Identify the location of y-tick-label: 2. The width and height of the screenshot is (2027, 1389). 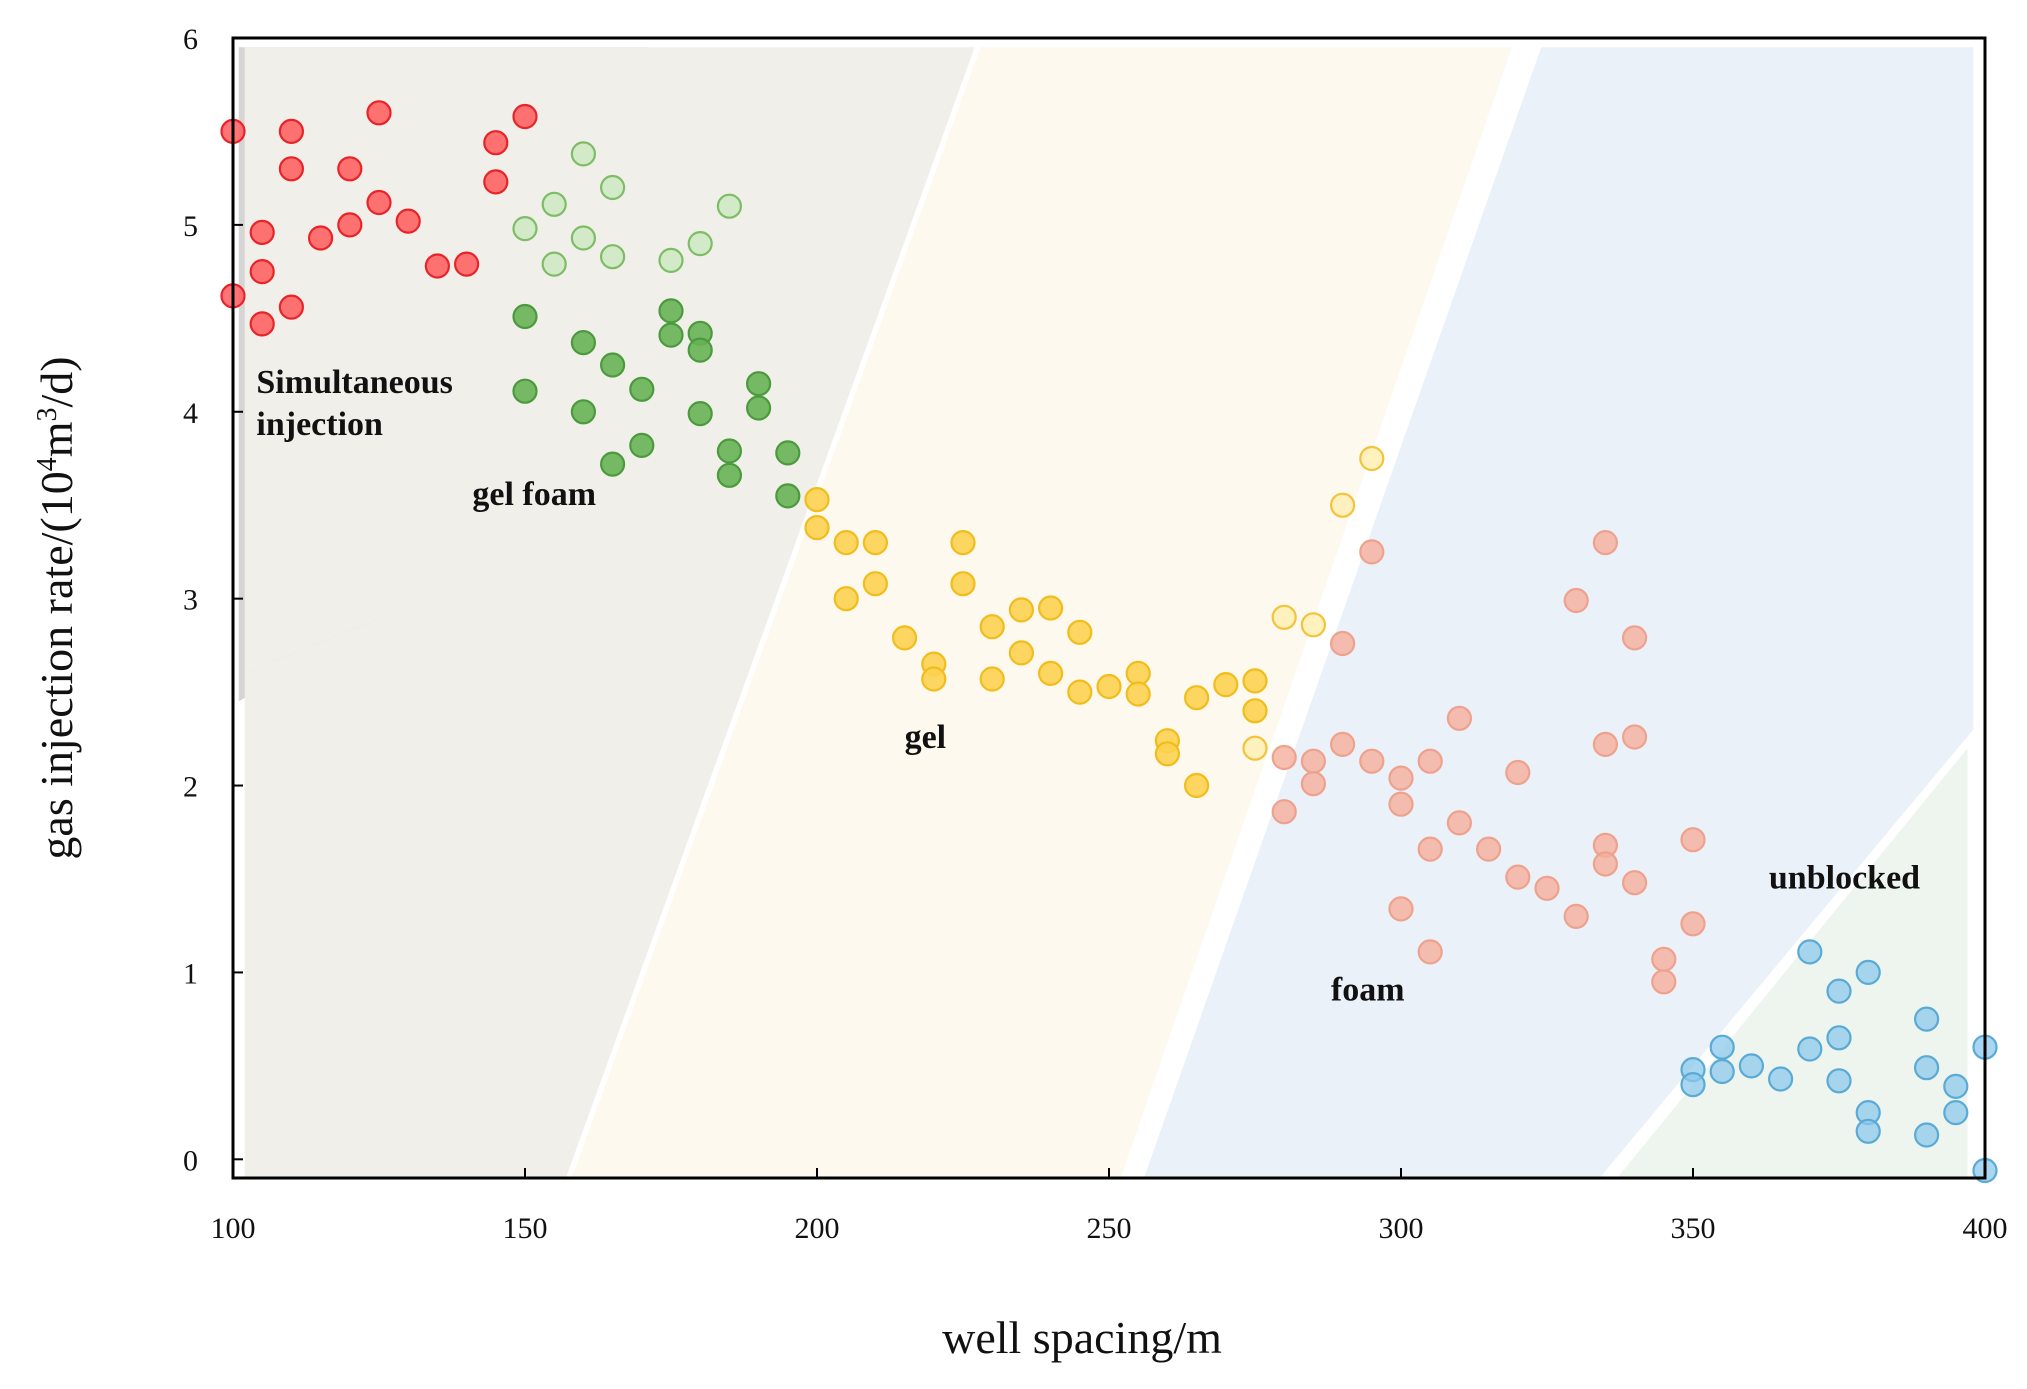
(190, 787).